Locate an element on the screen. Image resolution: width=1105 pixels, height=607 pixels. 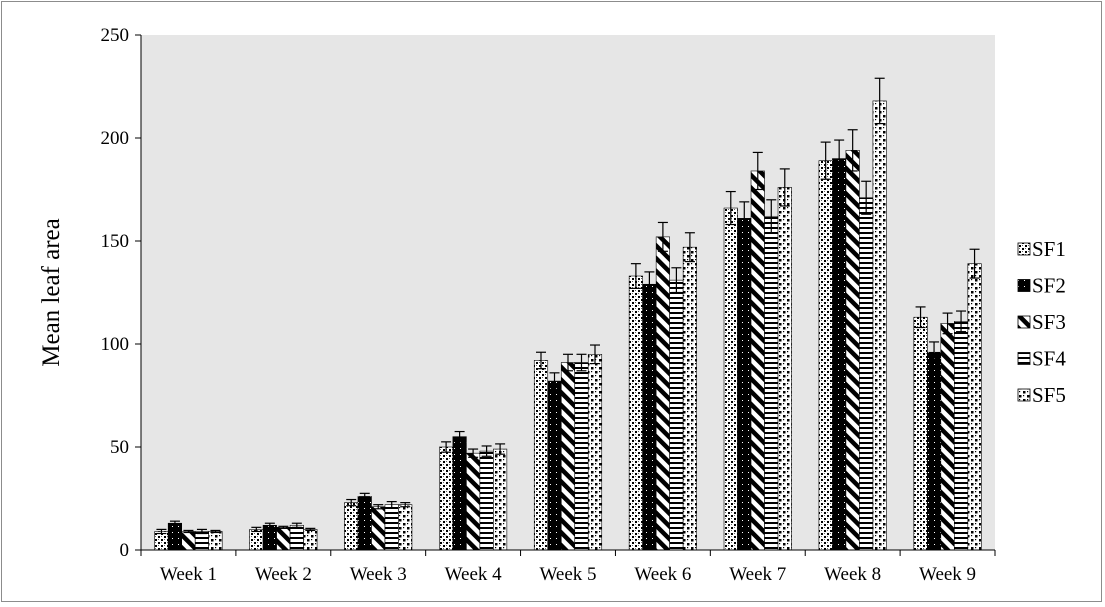
x-tick-label: Week 2 is located at coordinates (283, 574).